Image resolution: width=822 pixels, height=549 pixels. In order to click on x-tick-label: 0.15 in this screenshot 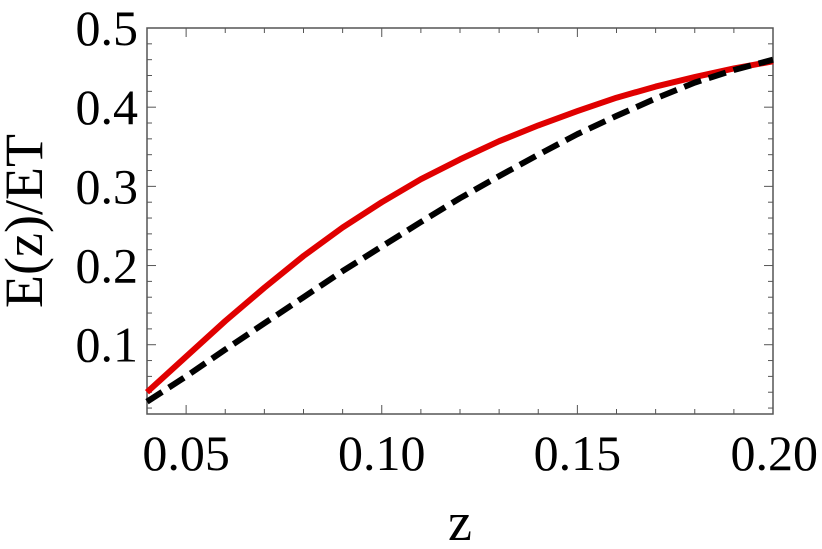, I will do `click(578, 453)`.